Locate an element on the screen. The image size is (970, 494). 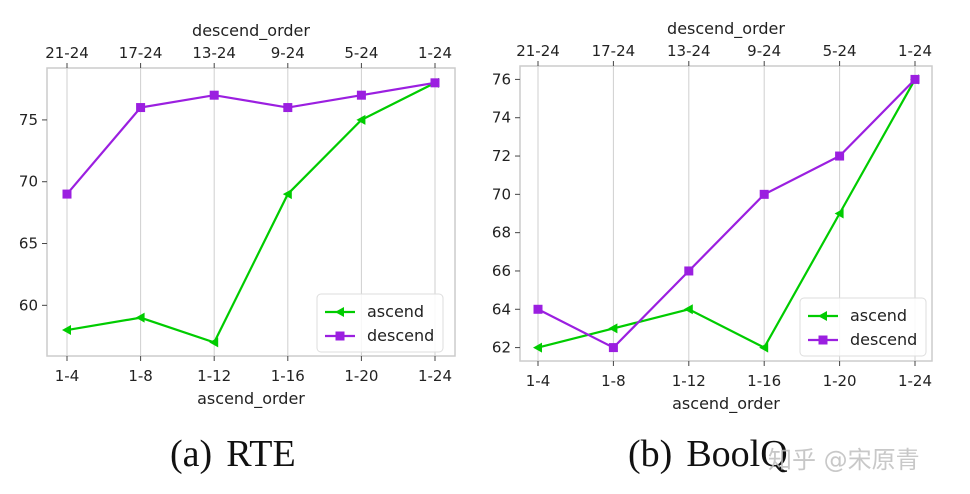
caption-boolq-text: BoolQ is located at coordinates (737, 454).